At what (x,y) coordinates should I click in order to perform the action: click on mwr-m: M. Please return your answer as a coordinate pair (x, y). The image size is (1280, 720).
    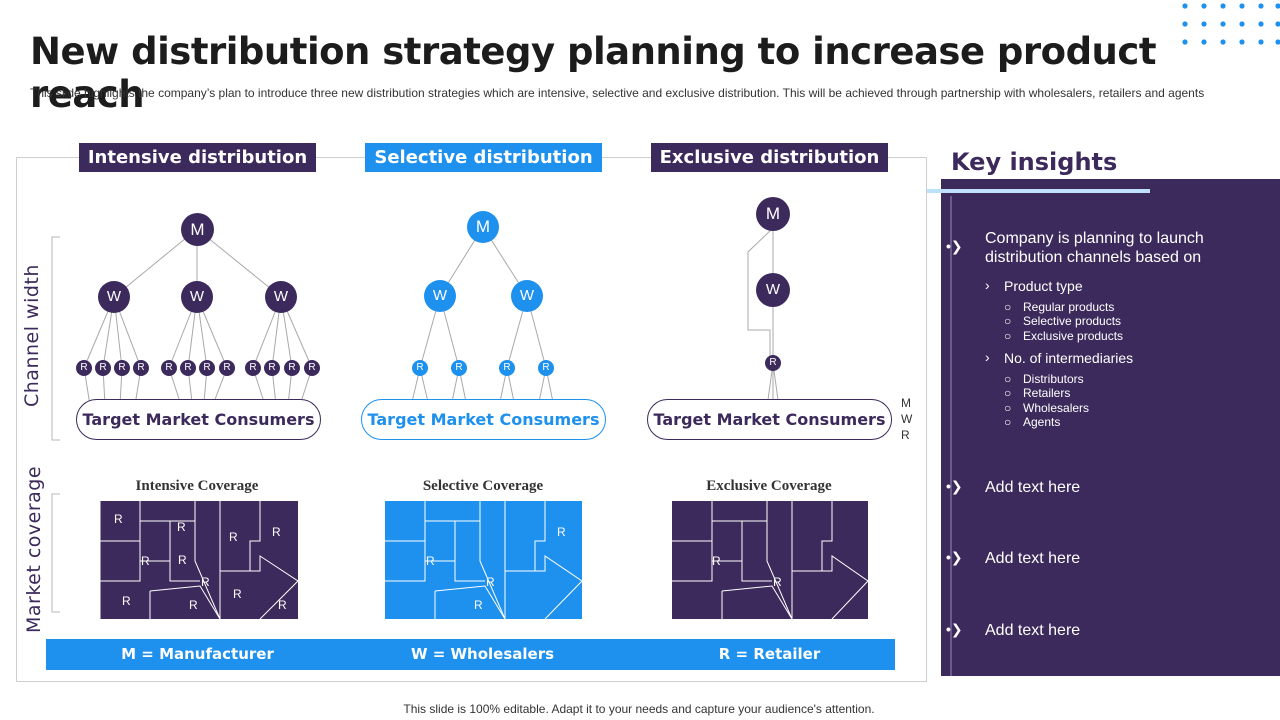
    Looking at the image, I should click on (906, 403).